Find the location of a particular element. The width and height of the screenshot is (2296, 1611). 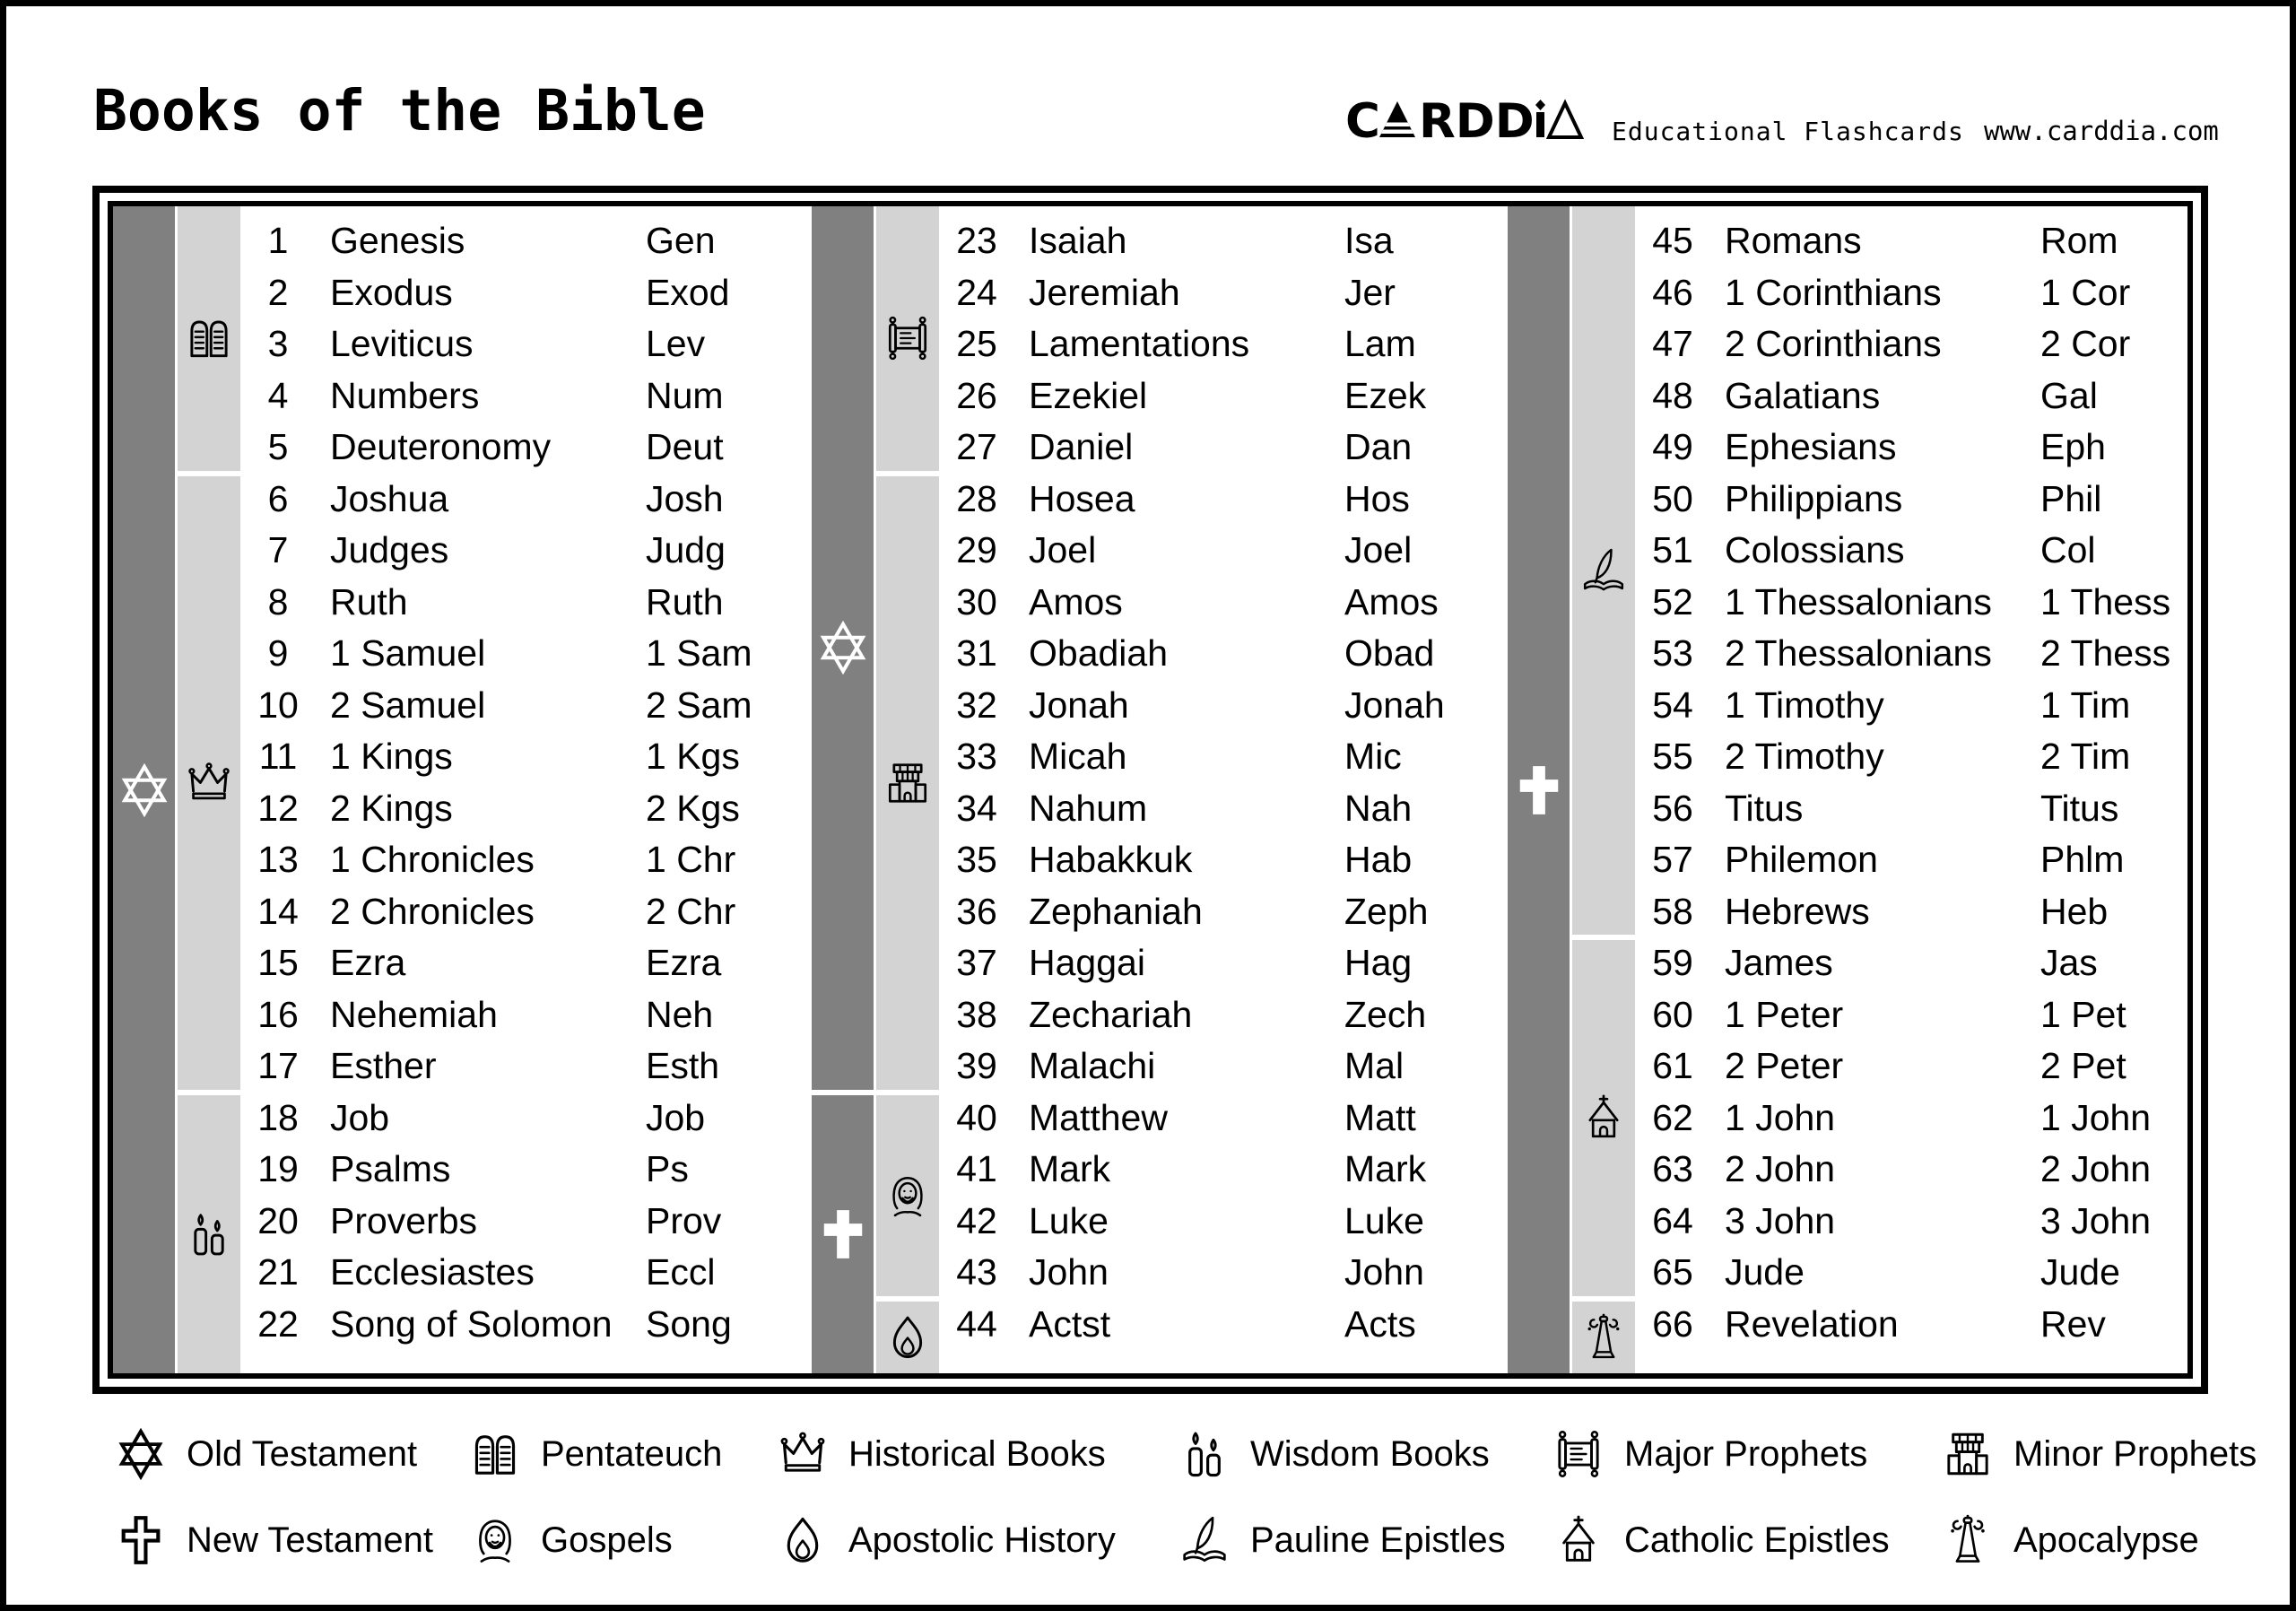

legend-item: Pentateuch is located at coordinates (595, 1454).